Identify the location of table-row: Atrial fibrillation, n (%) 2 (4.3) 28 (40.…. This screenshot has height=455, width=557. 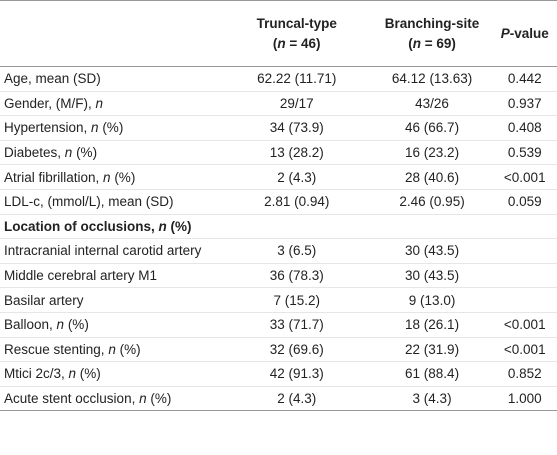
(278, 177).